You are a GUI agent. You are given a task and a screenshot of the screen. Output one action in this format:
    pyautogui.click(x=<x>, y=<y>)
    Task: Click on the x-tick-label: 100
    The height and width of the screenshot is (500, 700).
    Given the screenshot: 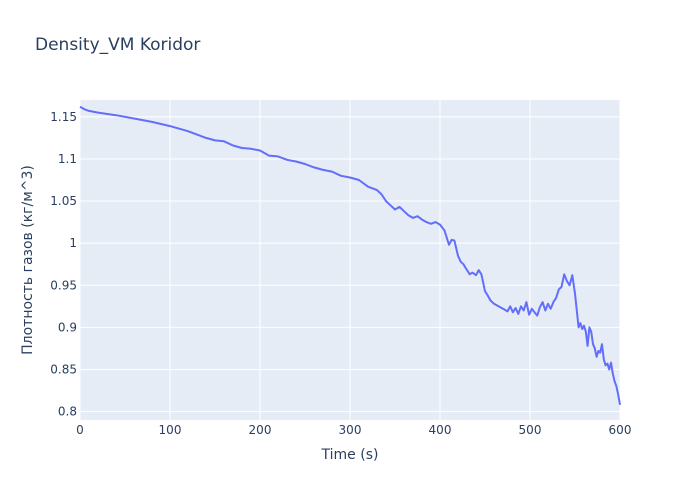 What is the action you would take?
    pyautogui.click(x=170, y=430)
    